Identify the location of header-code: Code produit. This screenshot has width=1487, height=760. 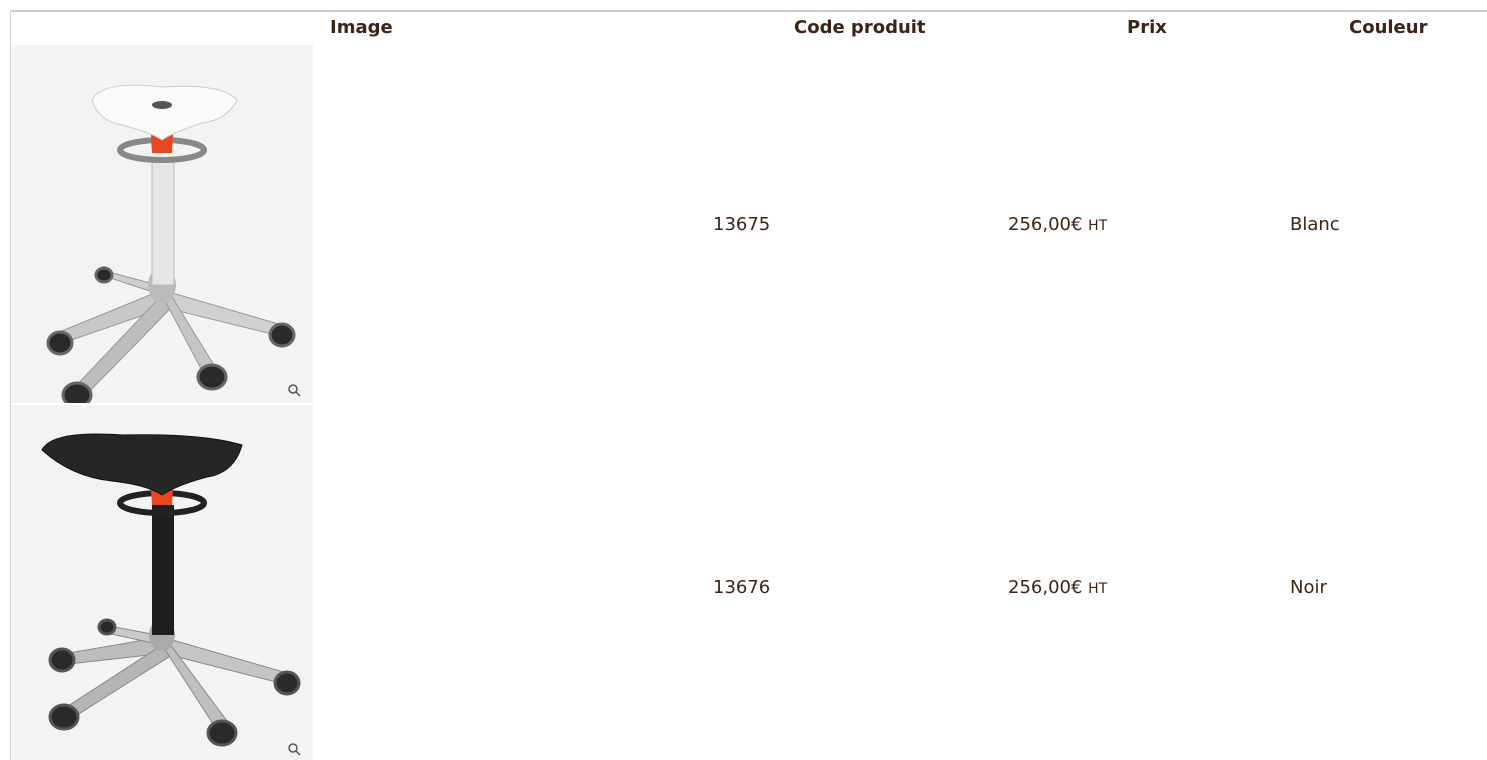
(860, 27).